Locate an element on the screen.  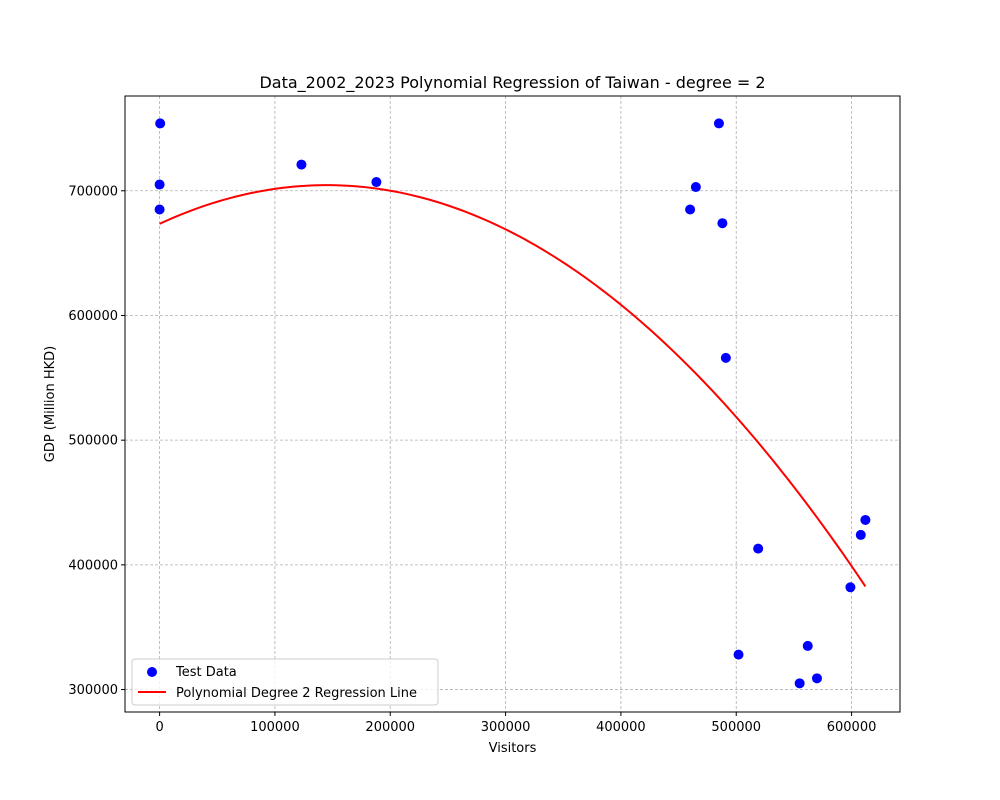
legend-marker-test-data is located at coordinates (152, 672).